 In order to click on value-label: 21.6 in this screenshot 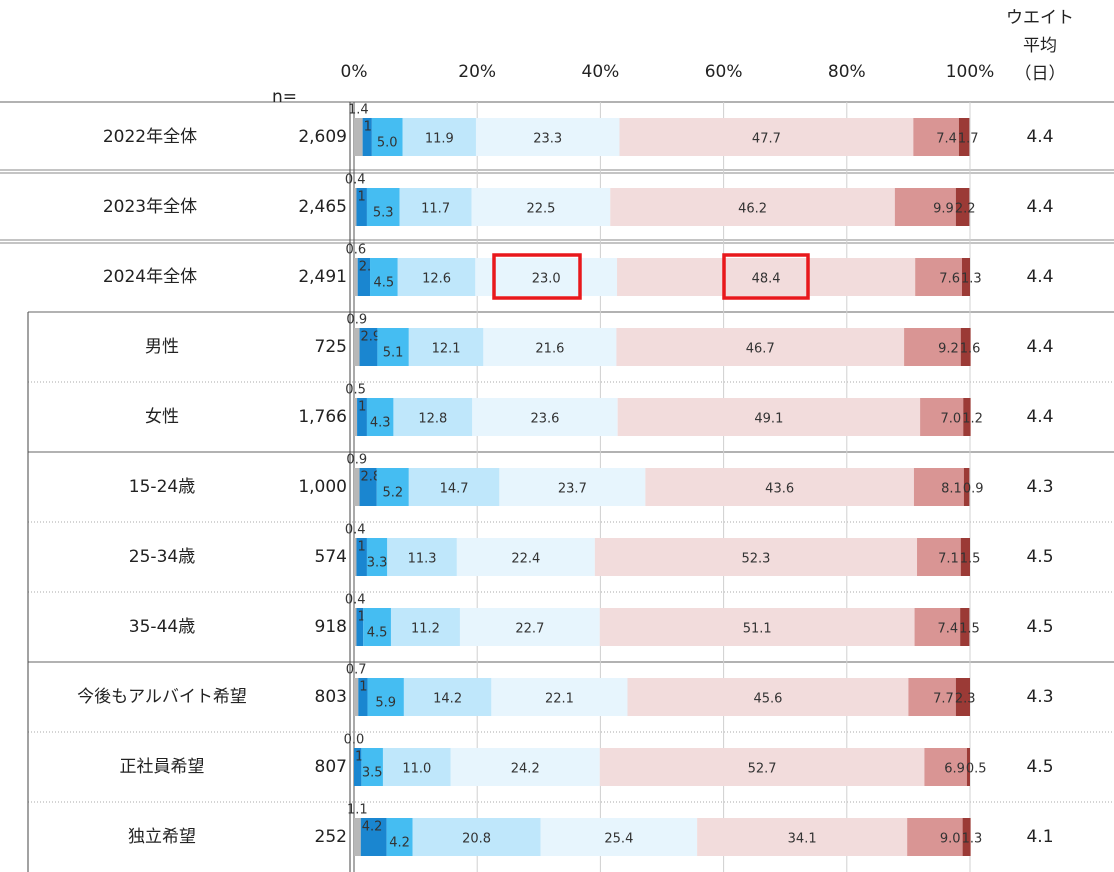, I will do `click(549, 349)`.